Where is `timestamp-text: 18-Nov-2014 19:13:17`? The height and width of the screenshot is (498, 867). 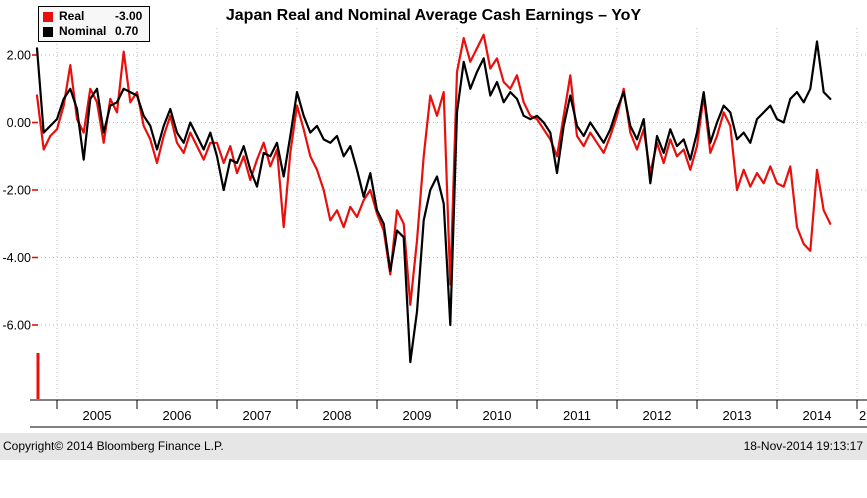
timestamp-text: 18-Nov-2014 19:13:17 is located at coordinates (803, 446).